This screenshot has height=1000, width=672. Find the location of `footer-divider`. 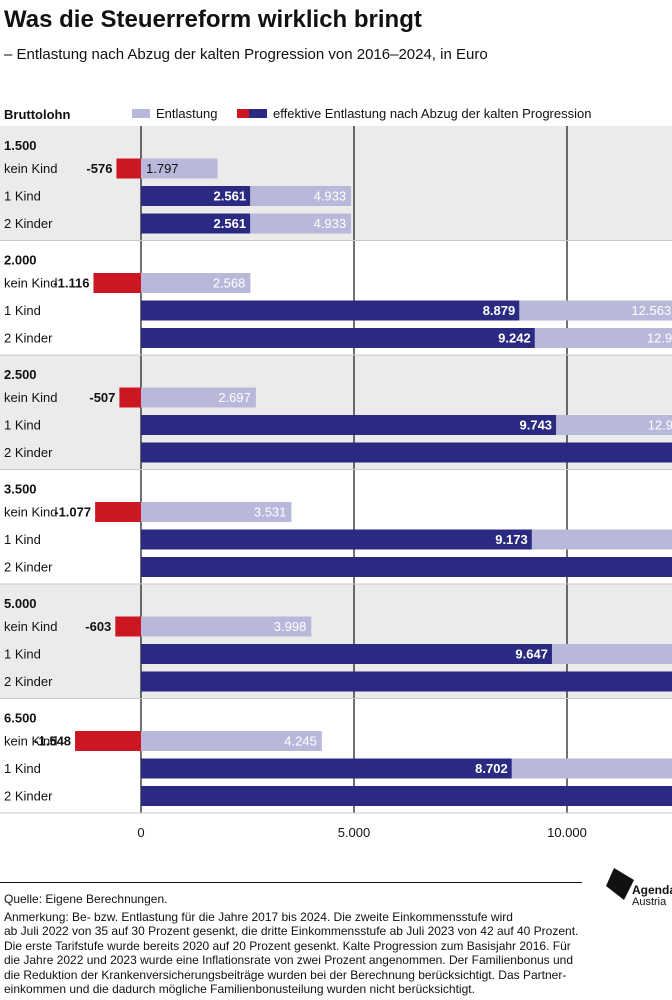

footer-divider is located at coordinates (291, 882).